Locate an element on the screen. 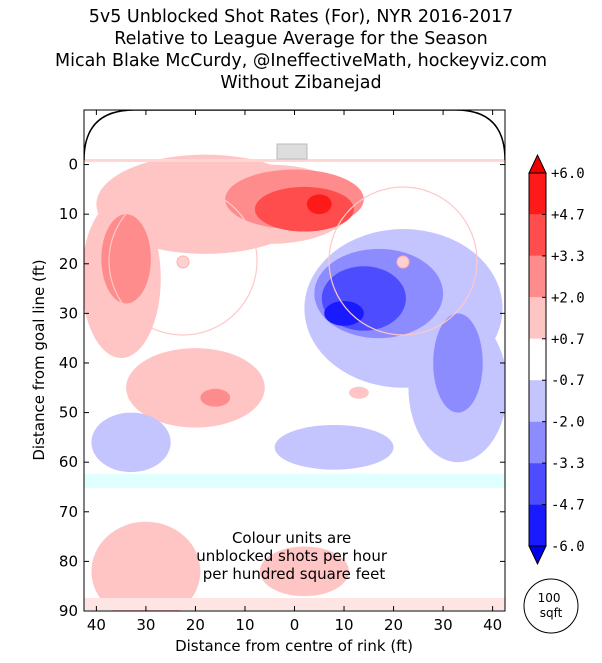 This screenshot has height=663, width=602. colorbar-label: +6.0 is located at coordinates (568, 174).